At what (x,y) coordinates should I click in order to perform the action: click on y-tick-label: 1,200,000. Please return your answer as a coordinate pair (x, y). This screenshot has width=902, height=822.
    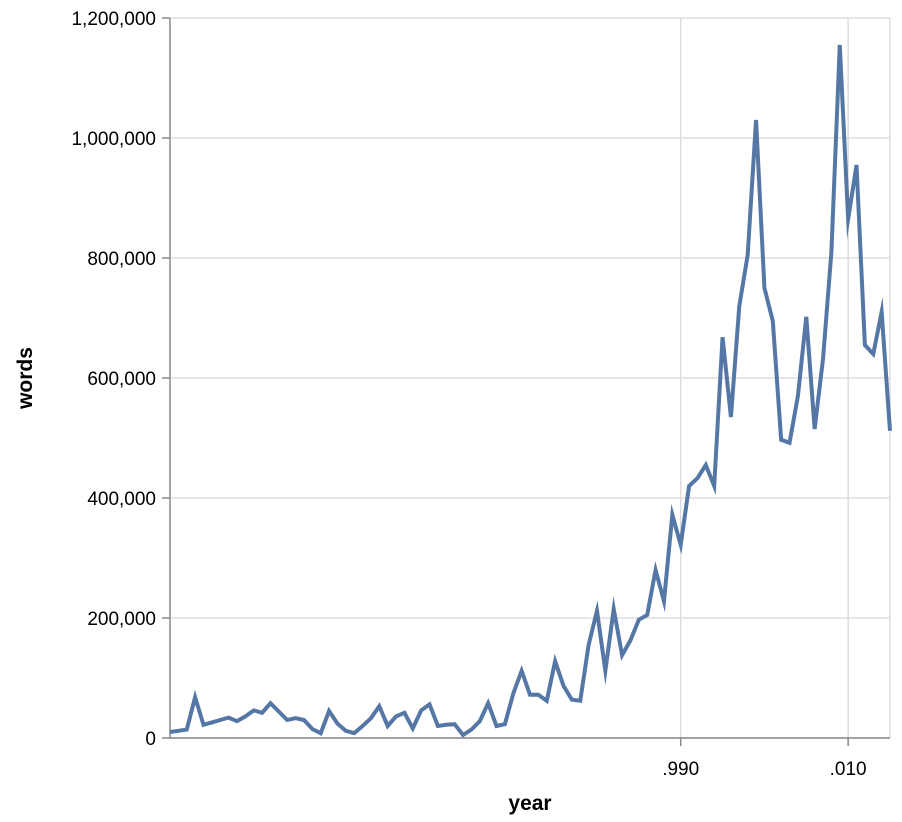
    Looking at the image, I should click on (113, 19).